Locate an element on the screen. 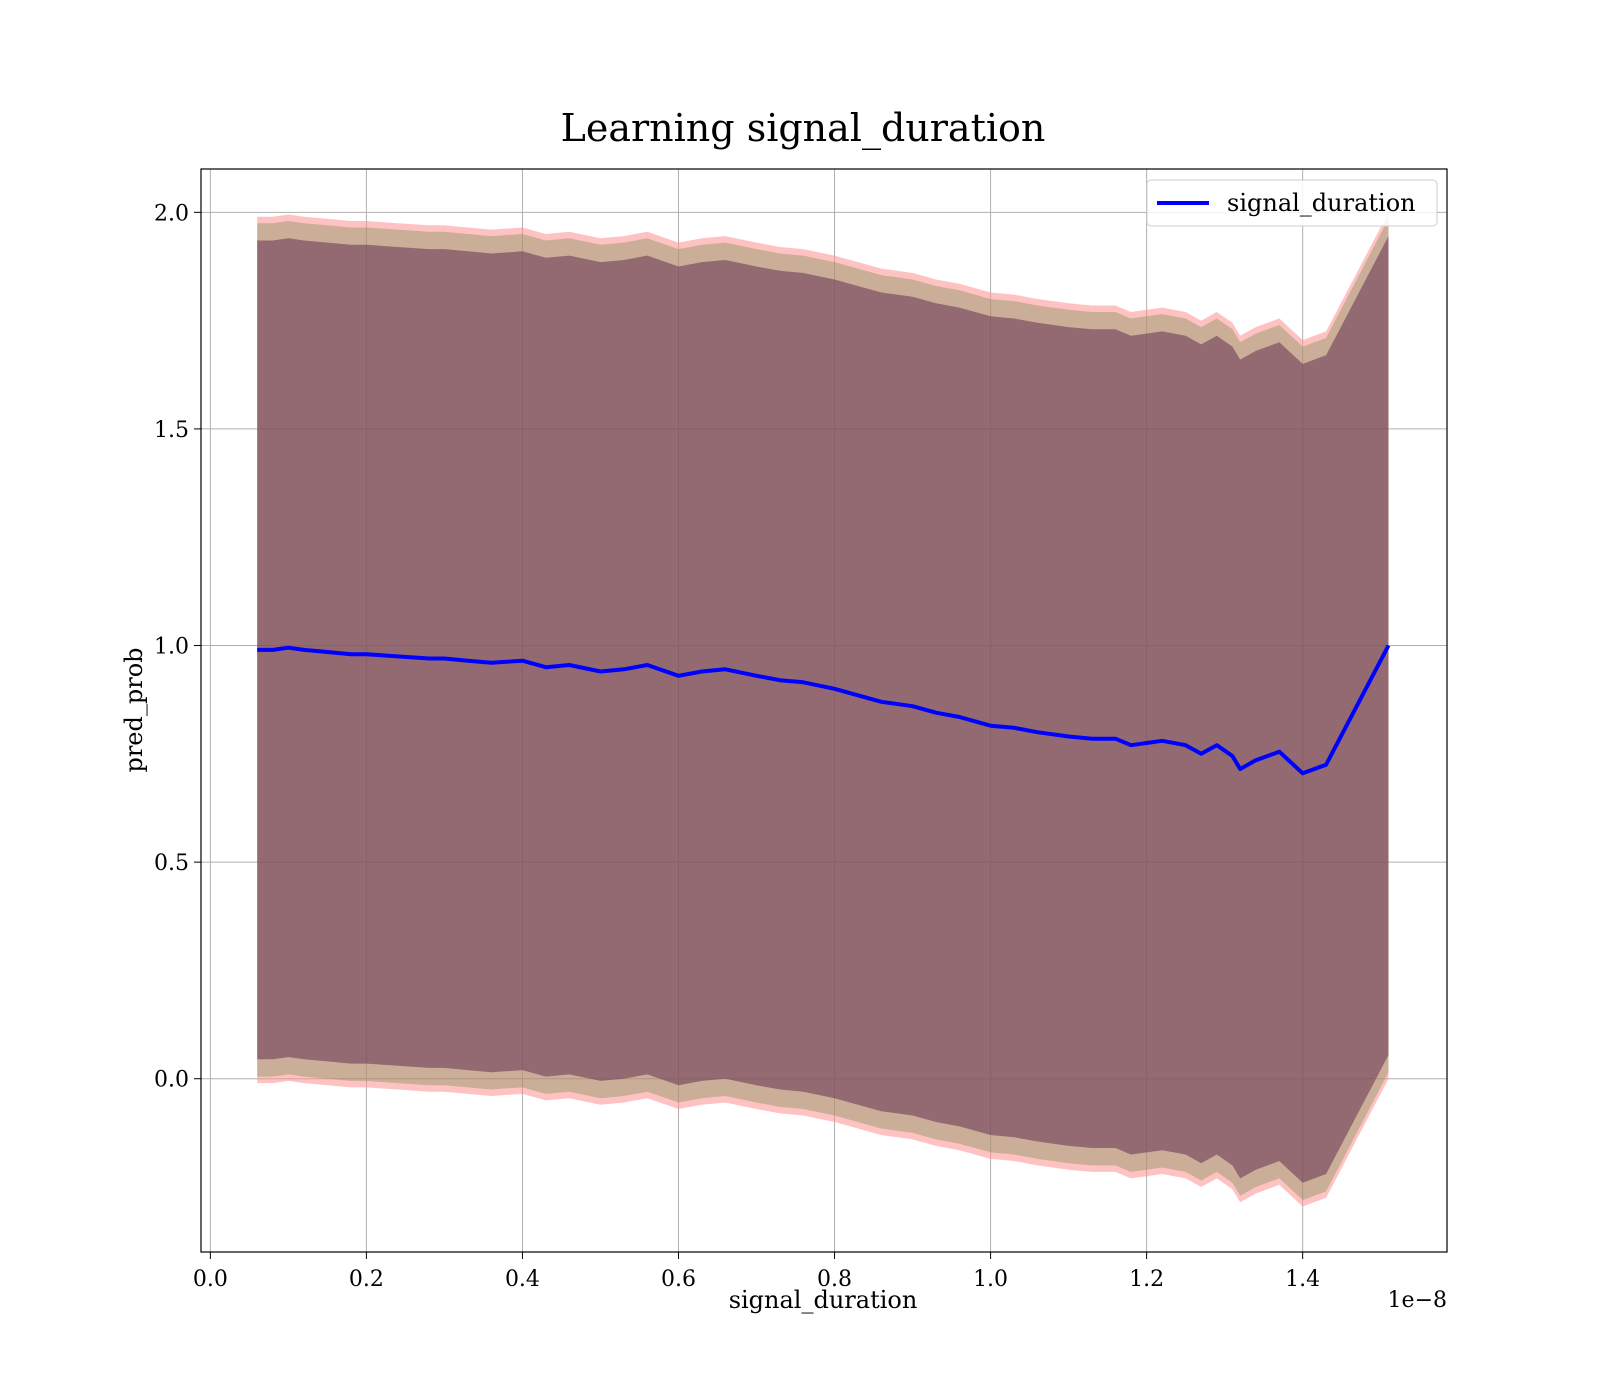 This screenshot has height=1400, width=1600. legend: signal_duration is located at coordinates (1292, 203).